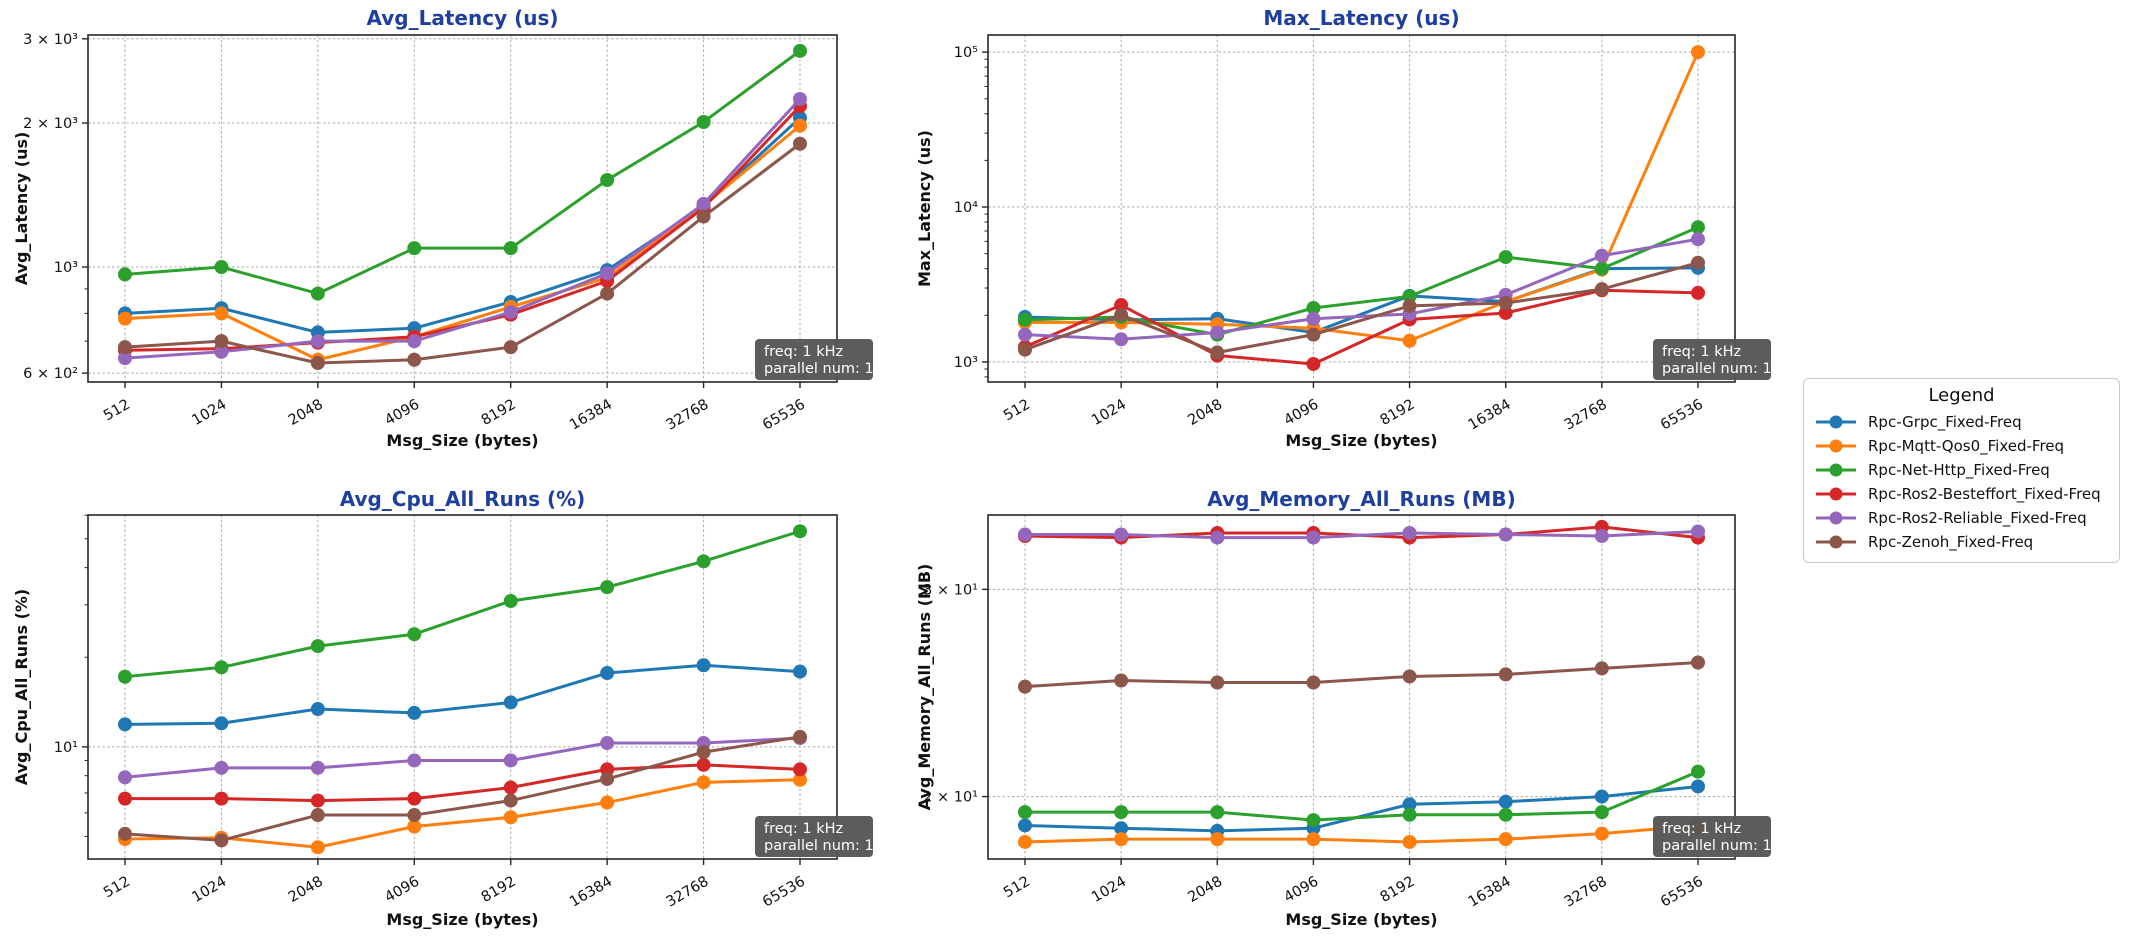  Describe the element at coordinates (1961, 422) in the screenshot. I see `legend-item: Rpc-Grpc_Fixed-Freq` at that location.